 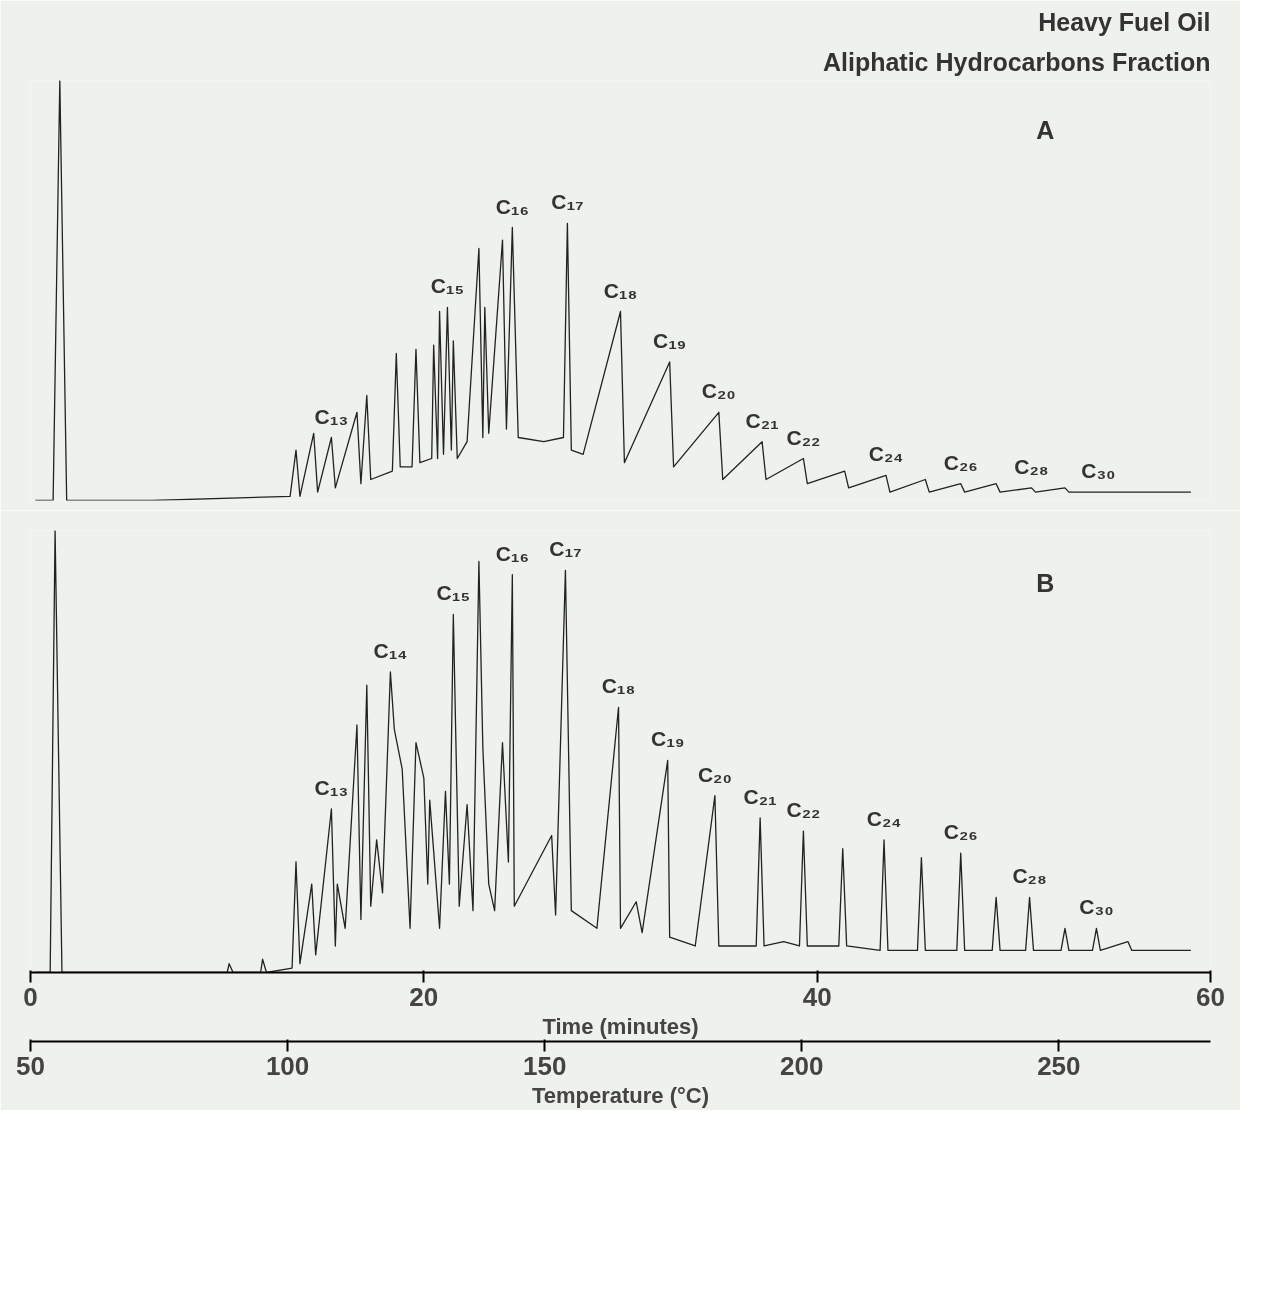 What do you see at coordinates (424, 996) in the screenshot?
I see `x-tick-label: 20` at bounding box center [424, 996].